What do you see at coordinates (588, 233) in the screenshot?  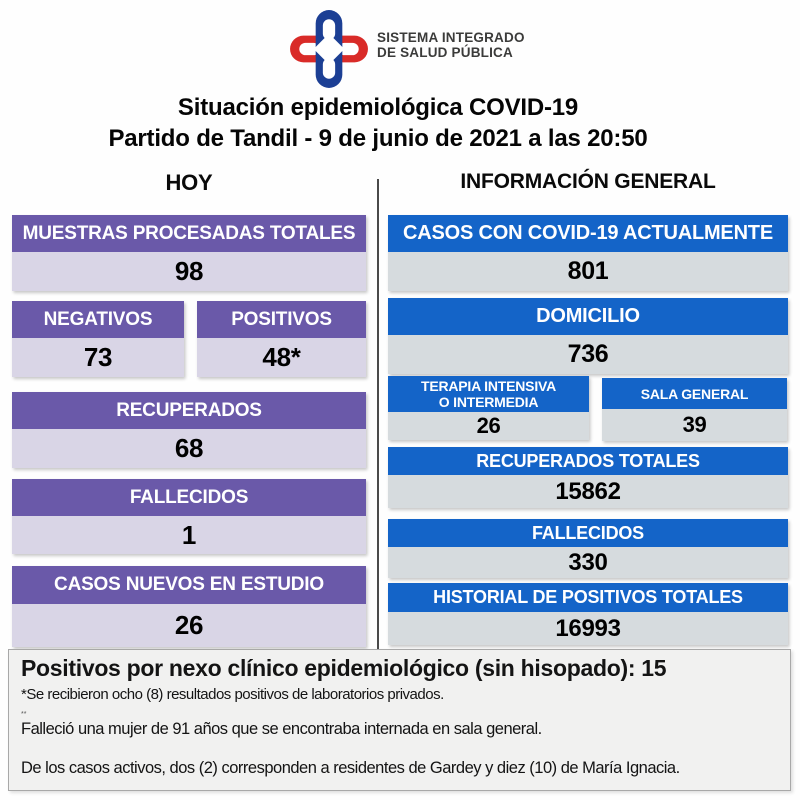 I see `stat-label: CASOS CON COVID-19 ACTUALMENTE` at bounding box center [588, 233].